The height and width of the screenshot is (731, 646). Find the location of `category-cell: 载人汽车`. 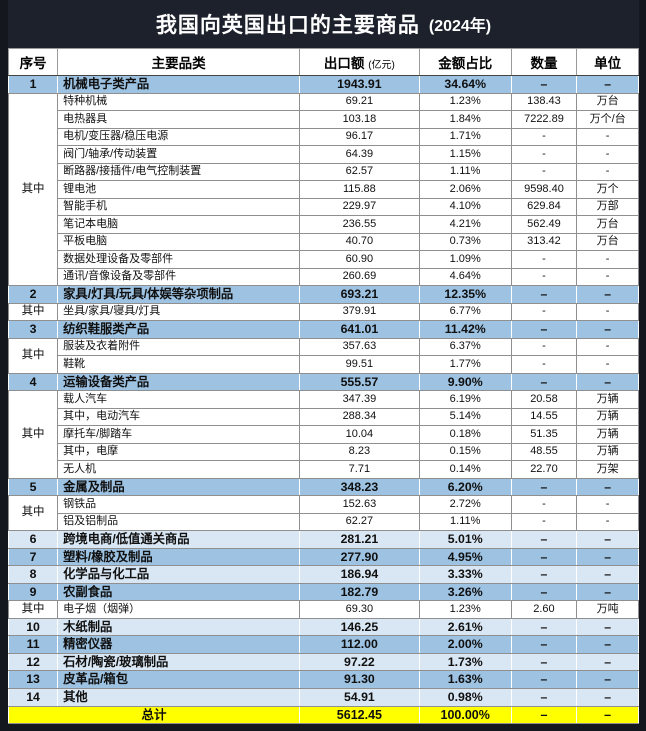

category-cell: 载人汽车 is located at coordinates (179, 399).